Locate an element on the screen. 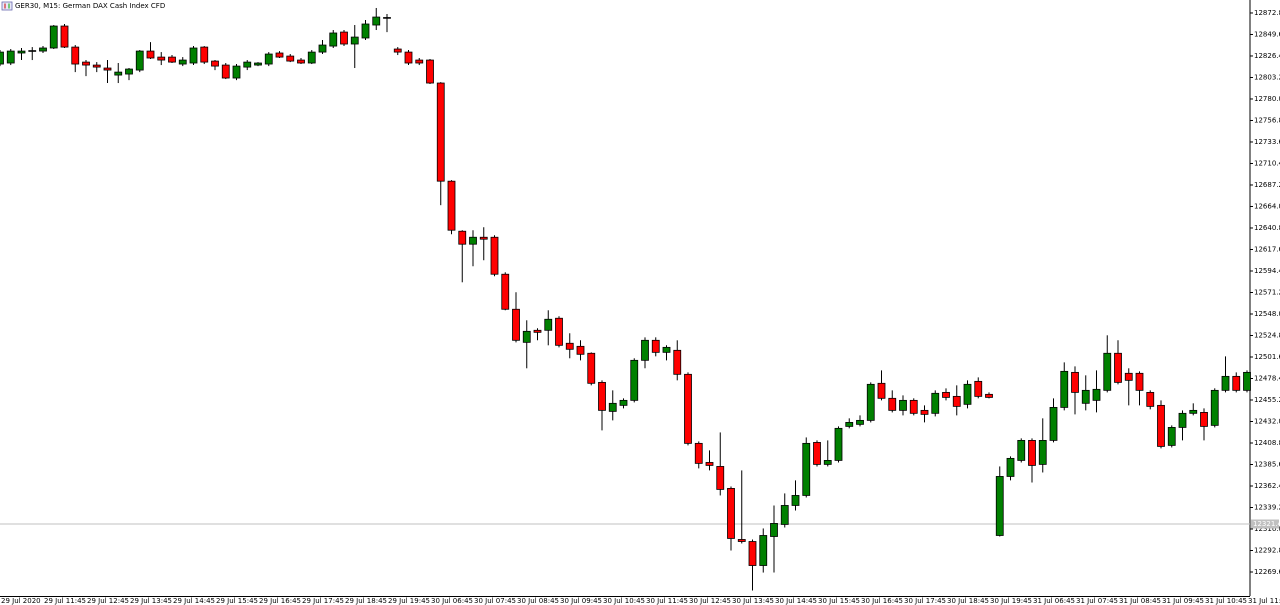 The width and height of the screenshot is (1280, 605). y-tick-label: 12849.6 is located at coordinates (1267, 34).